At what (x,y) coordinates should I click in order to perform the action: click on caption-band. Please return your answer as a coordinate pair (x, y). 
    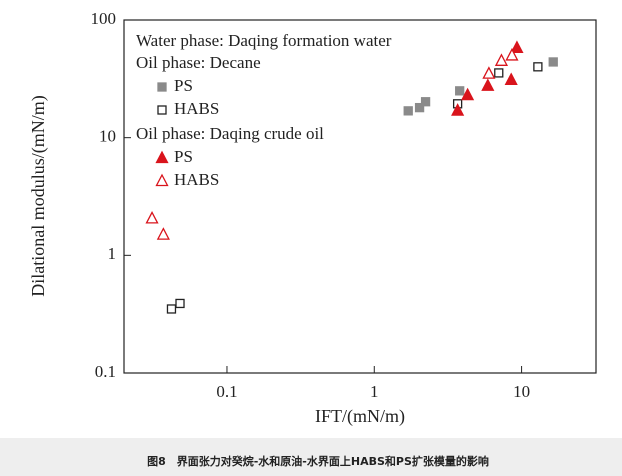
    Looking at the image, I should click on (311, 457).